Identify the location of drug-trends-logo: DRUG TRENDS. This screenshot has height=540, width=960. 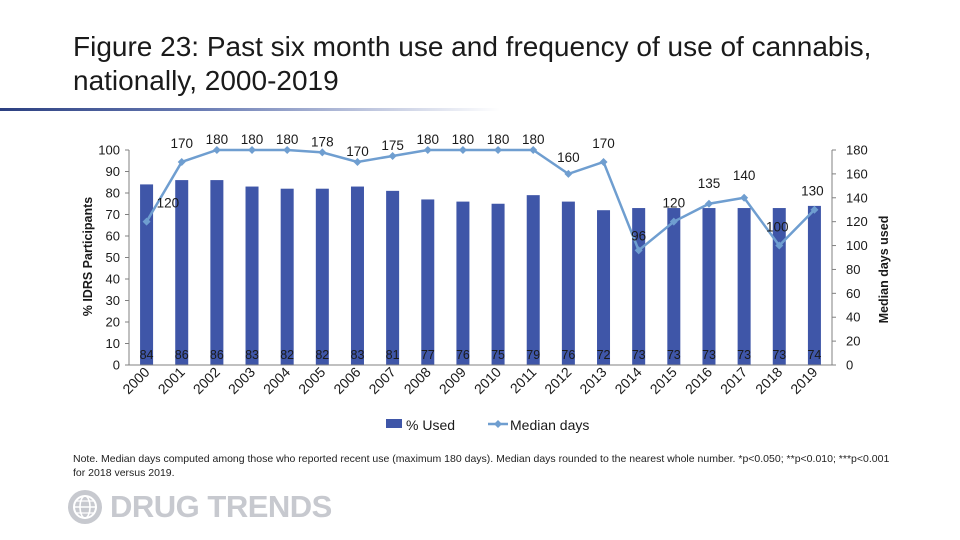
(199, 507).